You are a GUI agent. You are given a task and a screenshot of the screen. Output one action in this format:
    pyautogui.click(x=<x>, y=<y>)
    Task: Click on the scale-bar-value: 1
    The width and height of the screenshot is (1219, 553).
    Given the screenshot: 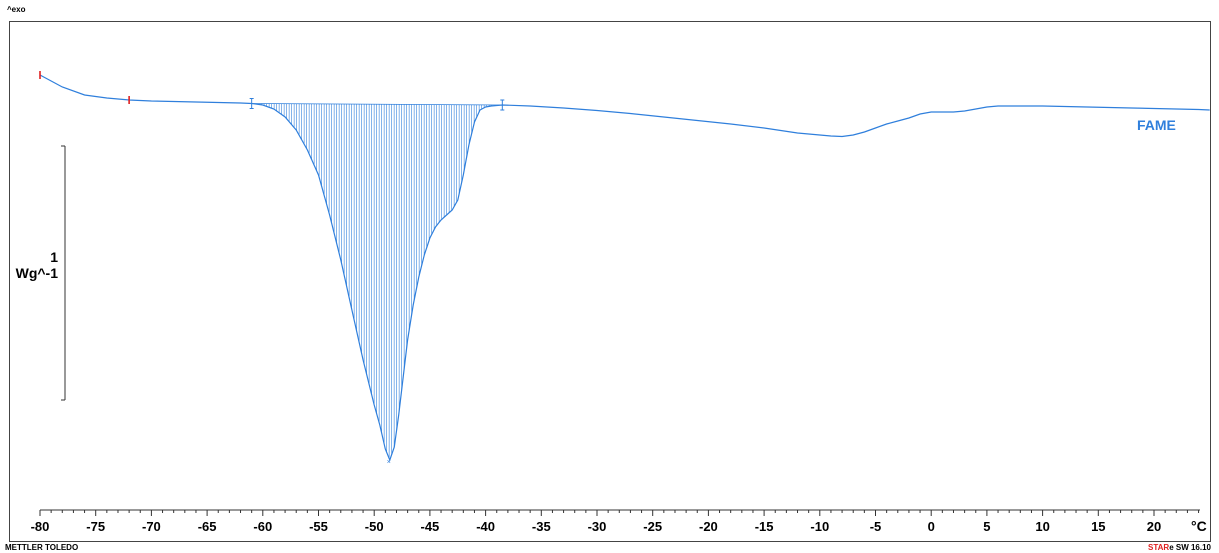 What is the action you would take?
    pyautogui.click(x=54, y=257)
    